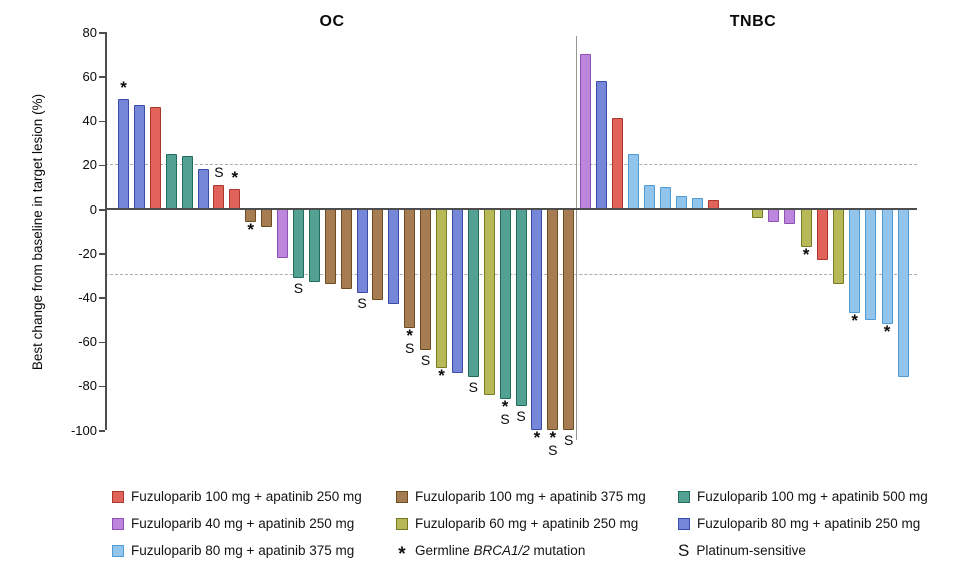  What do you see at coordinates (246, 496) in the screenshot?
I see `legend-label: Fuzuloparib 100 mg + apatinib 250 mg` at bounding box center [246, 496].